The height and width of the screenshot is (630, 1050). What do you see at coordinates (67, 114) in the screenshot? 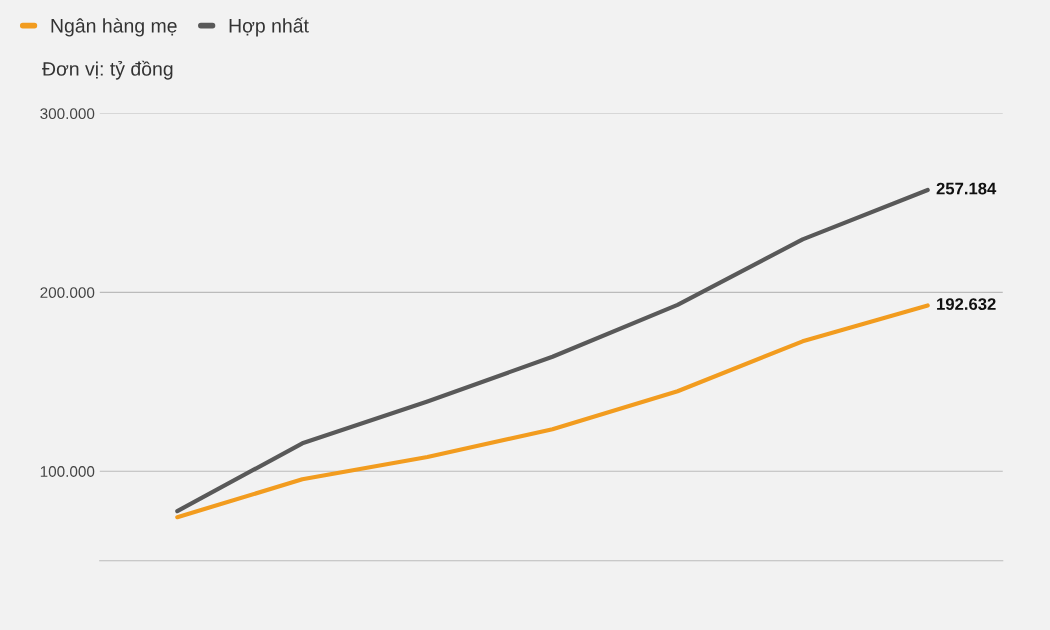
I see `y-tick-label: 300.000` at bounding box center [67, 114].